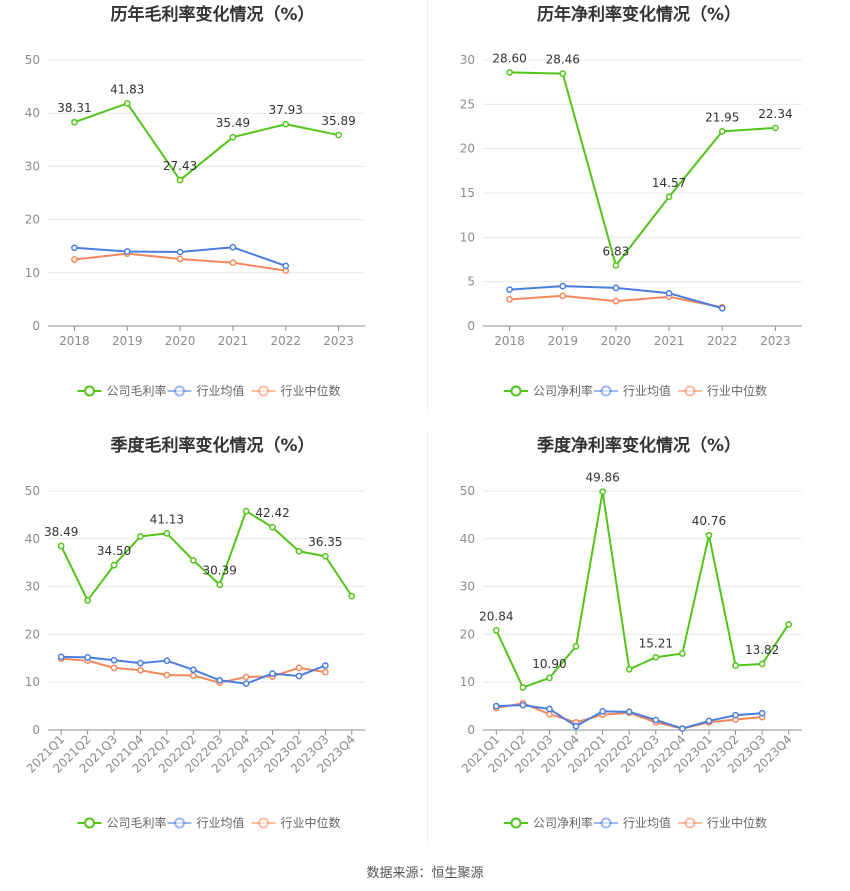 This screenshot has height=891, width=850. I want to click on data-label: 38.31, so click(74, 108).